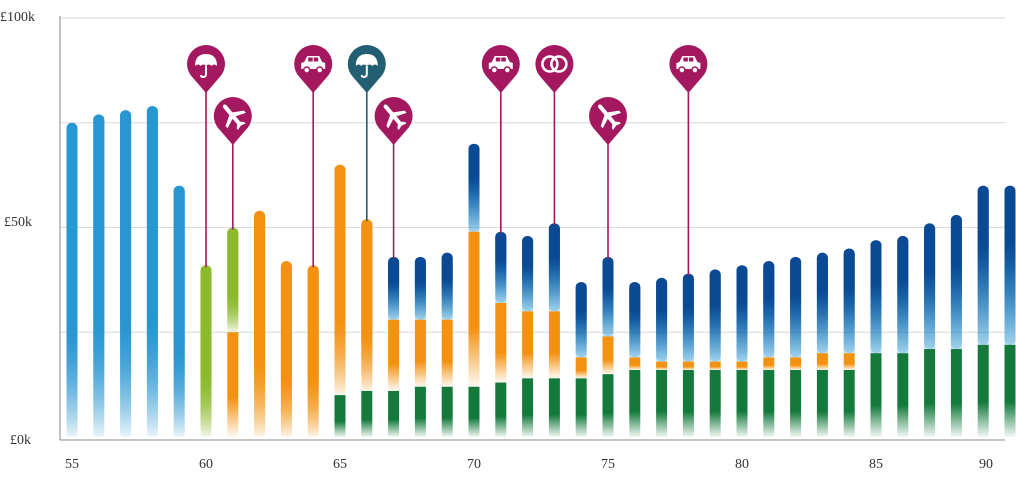 This screenshot has height=494, width=1016. What do you see at coordinates (608, 464) in the screenshot?
I see `x-tick-label: 75` at bounding box center [608, 464].